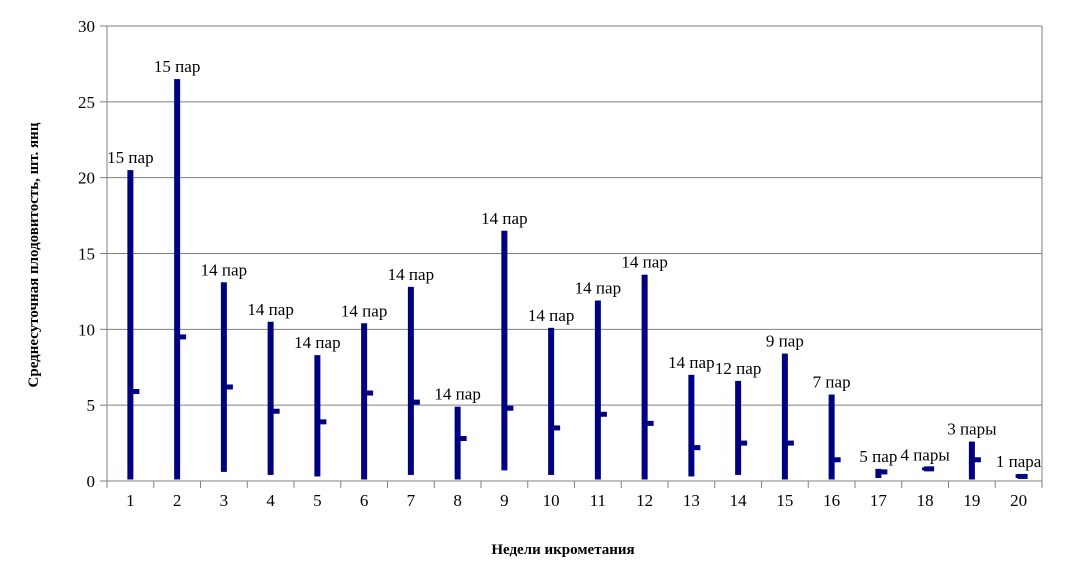 The image size is (1080, 566). Describe the element at coordinates (91, 481) in the screenshot. I see `y-tick-label: 0` at that location.